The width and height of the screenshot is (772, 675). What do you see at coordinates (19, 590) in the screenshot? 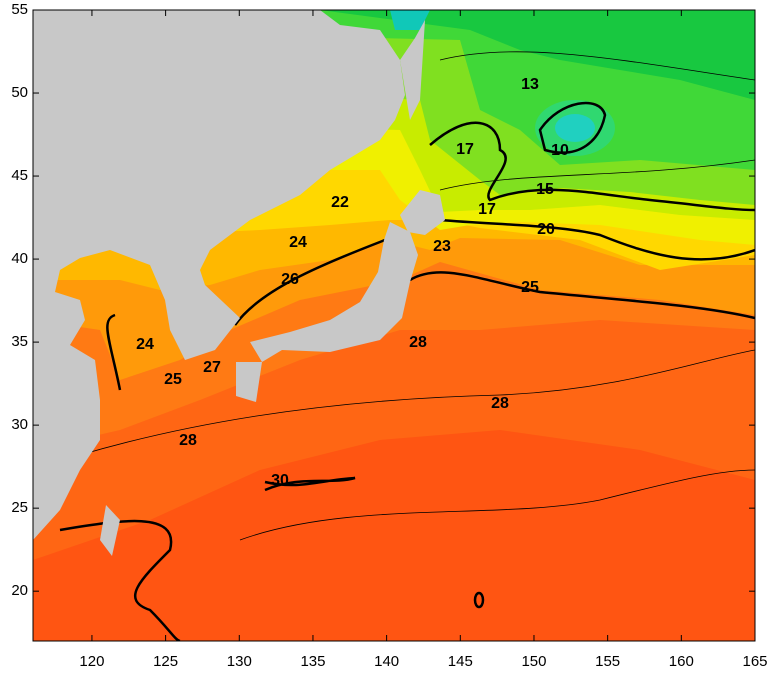
I see `y-tick-label: 20` at bounding box center [19, 590].